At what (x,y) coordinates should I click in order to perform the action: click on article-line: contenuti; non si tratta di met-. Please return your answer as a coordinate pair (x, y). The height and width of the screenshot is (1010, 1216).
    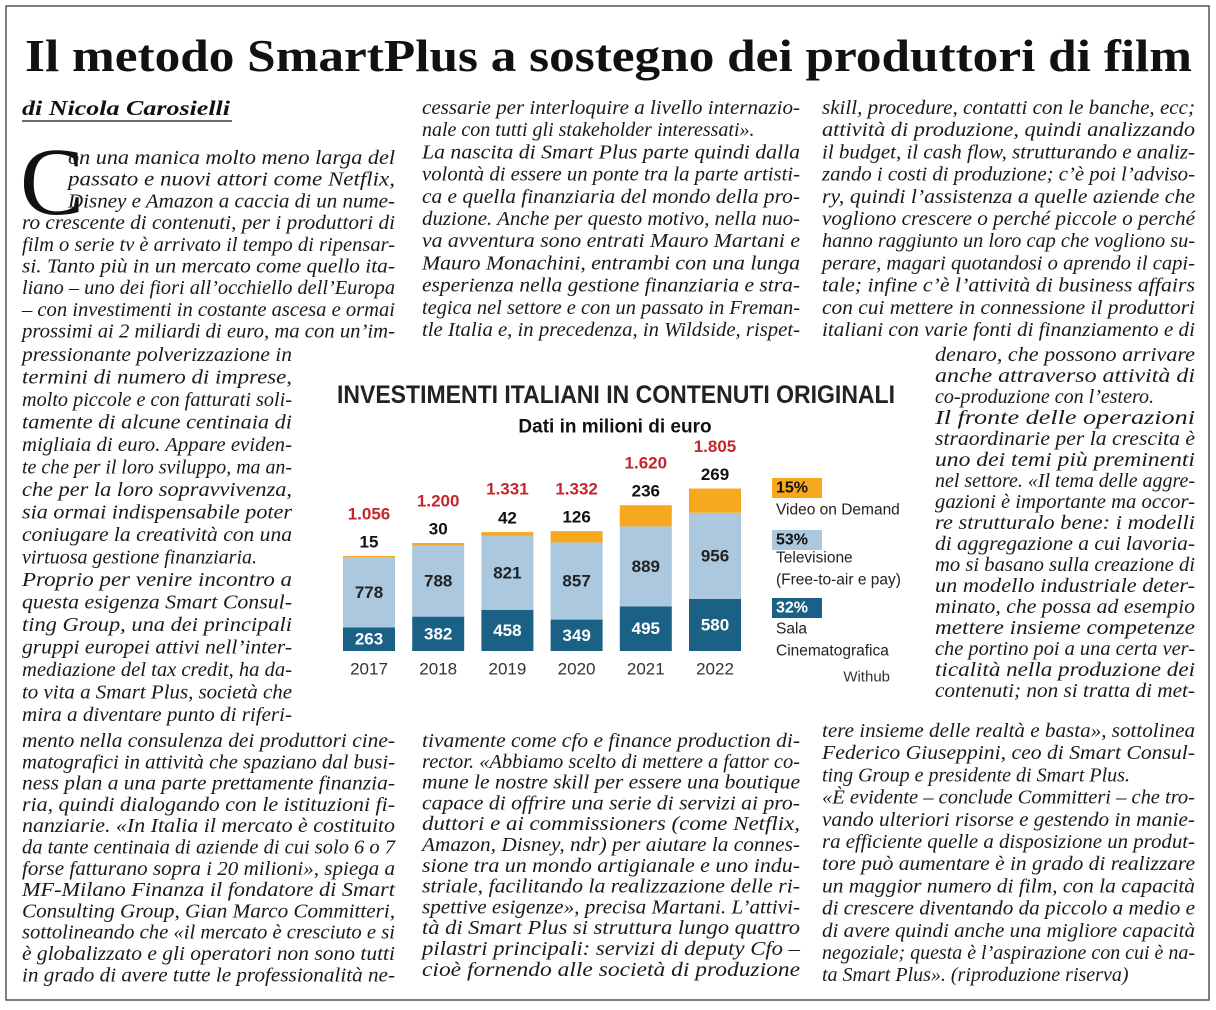
    Looking at the image, I should click on (1065, 691).